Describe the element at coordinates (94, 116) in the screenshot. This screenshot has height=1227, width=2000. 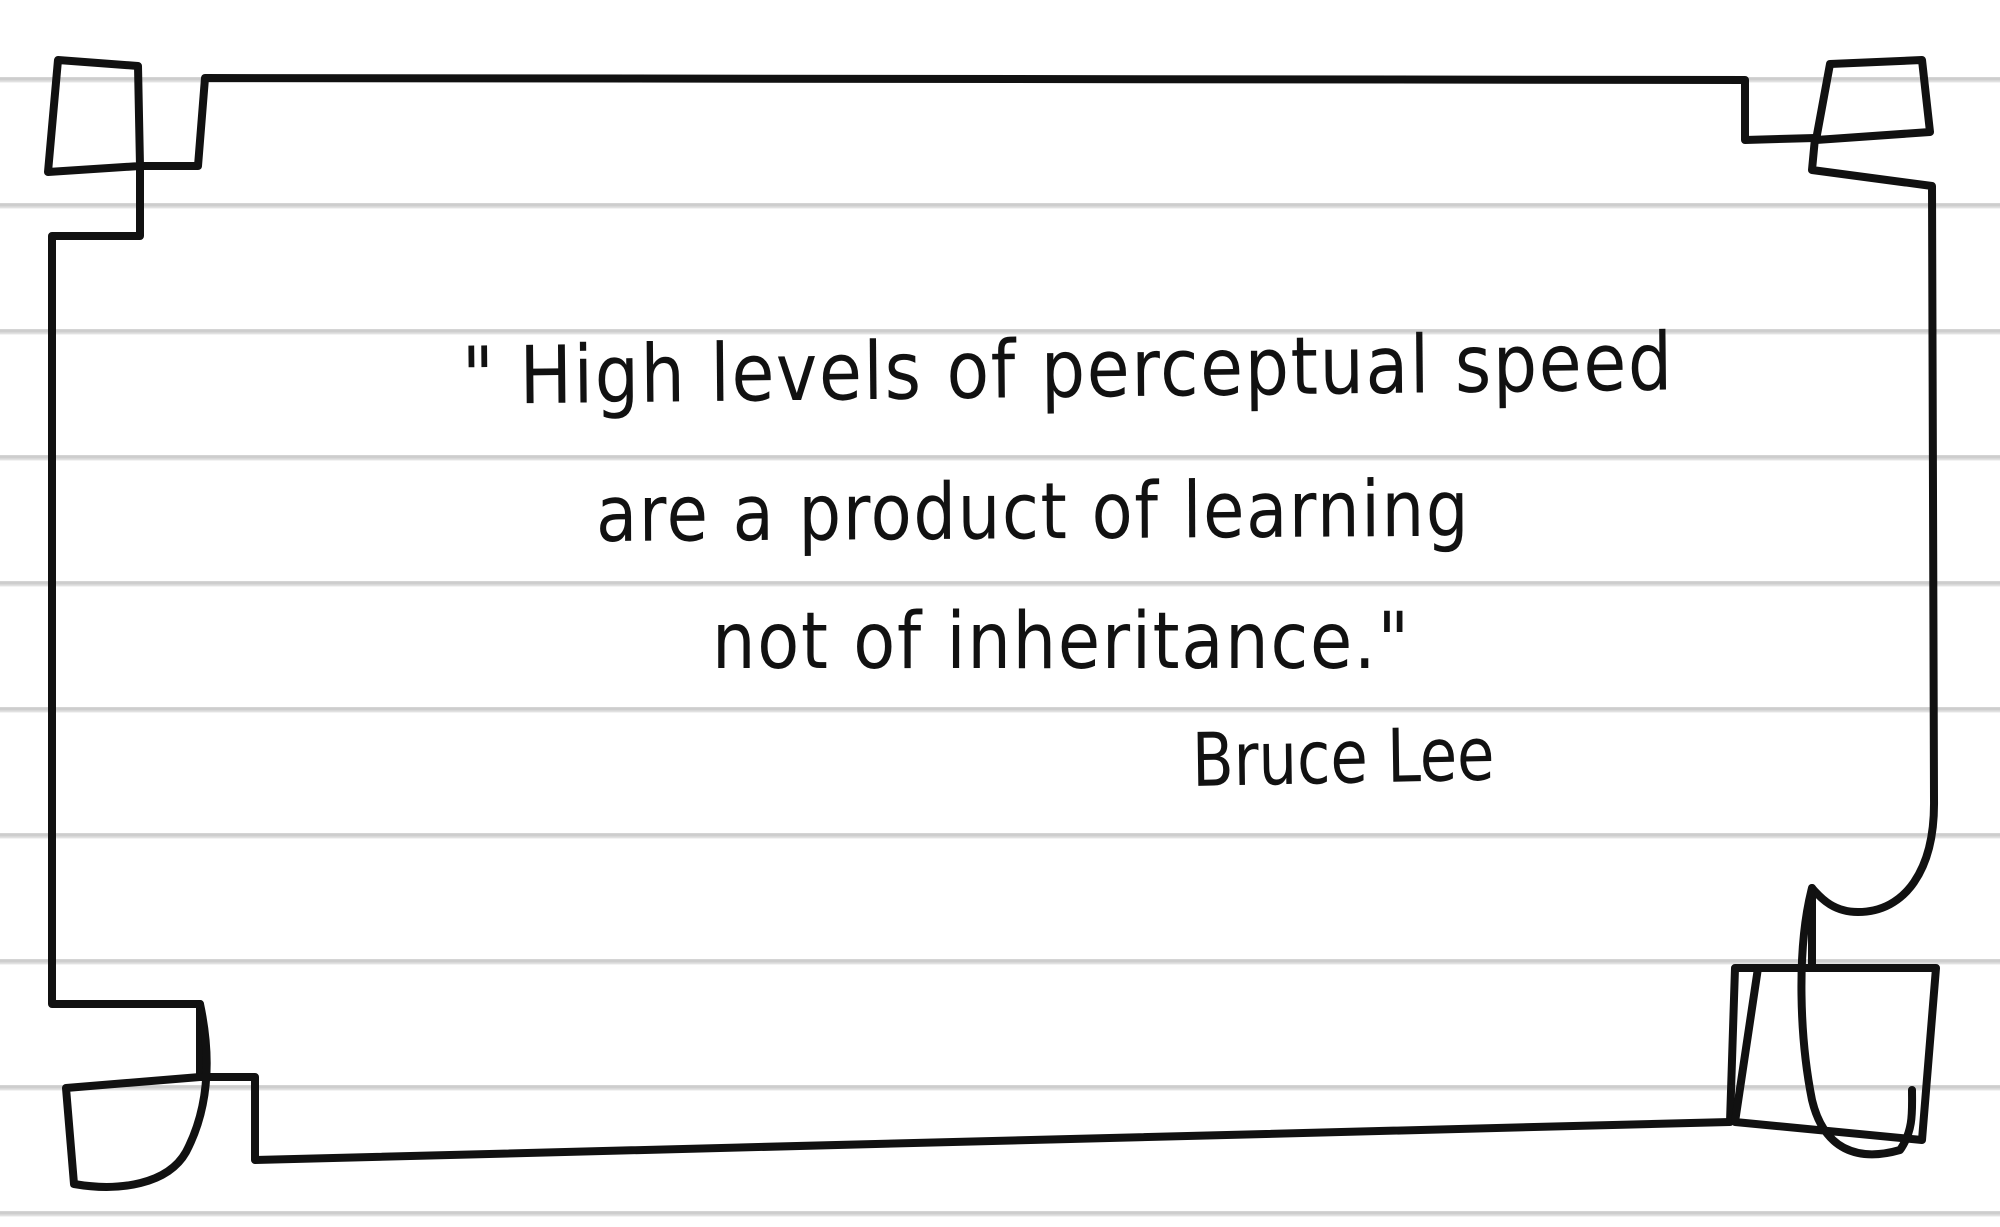
I see `corner-top-left` at that location.